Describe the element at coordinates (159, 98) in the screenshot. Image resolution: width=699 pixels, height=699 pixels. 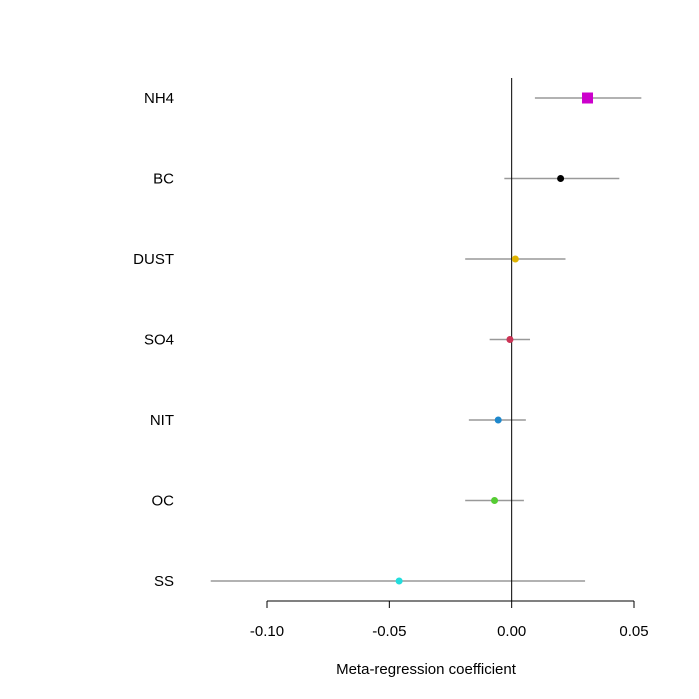
I see `row-label-nh4: NH4` at that location.